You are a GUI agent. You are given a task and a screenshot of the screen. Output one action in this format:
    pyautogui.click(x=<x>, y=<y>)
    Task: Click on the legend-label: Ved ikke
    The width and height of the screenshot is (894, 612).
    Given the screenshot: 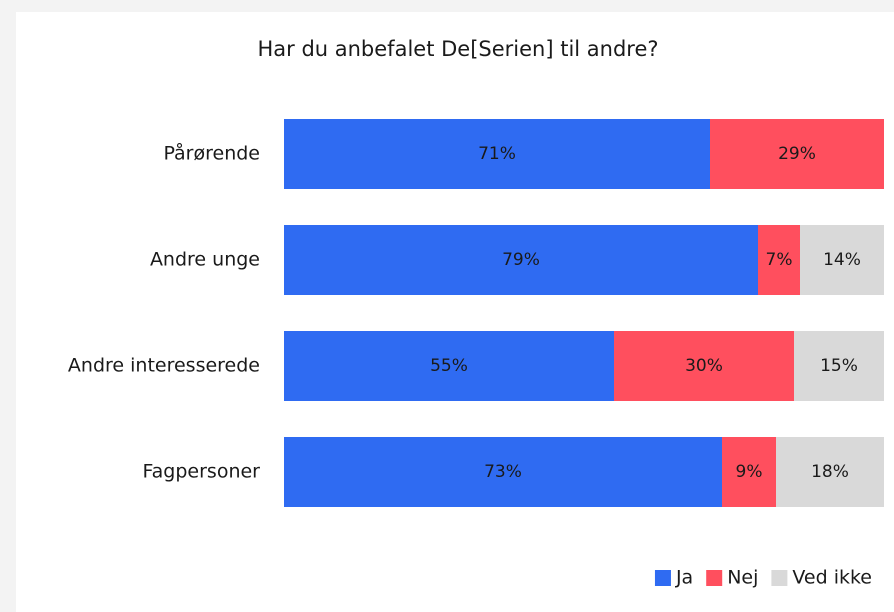 What is the action you would take?
    pyautogui.click(x=832, y=578)
    